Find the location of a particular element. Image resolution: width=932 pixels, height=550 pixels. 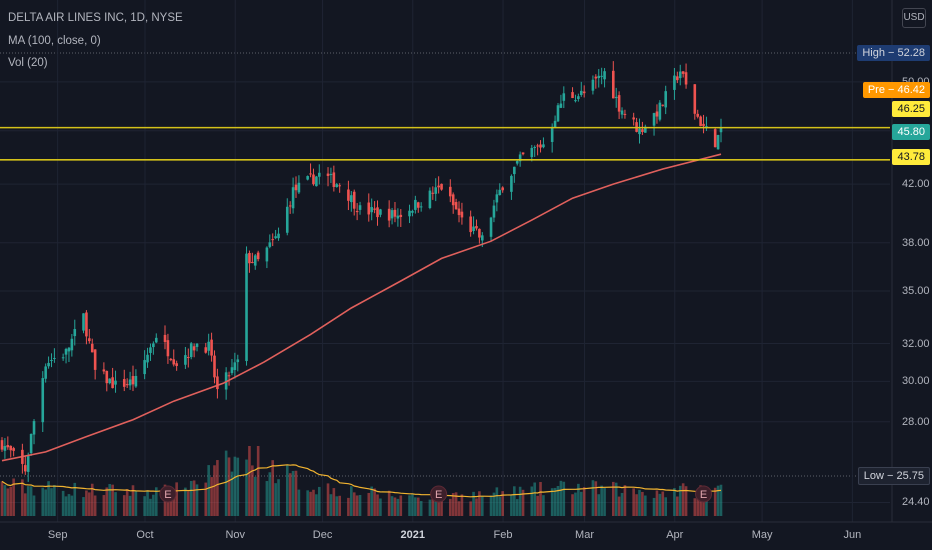

ma-indicator-label: MA (100, close, 0) is located at coordinates (54, 41).